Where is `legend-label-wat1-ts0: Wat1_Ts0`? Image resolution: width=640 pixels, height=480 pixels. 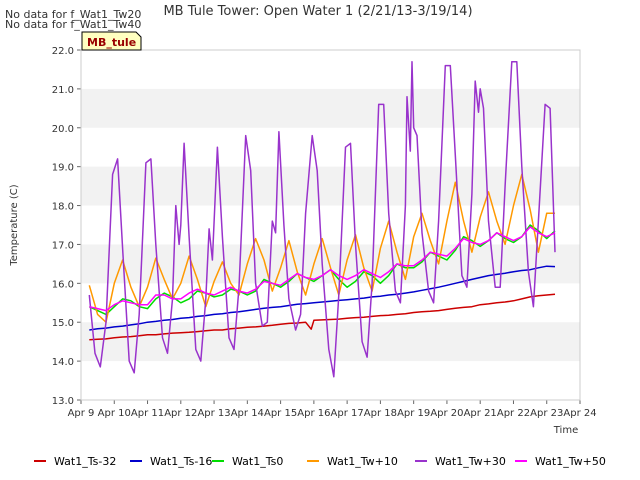
legend-label-wat1-ts0: Wat1_Ts0 is located at coordinates (257, 461).